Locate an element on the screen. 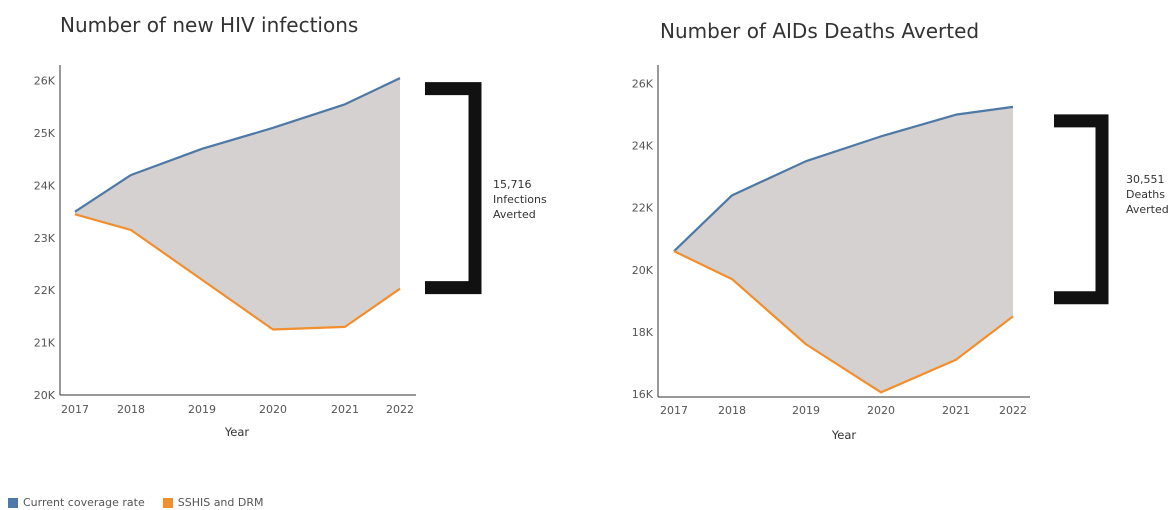  chart2-y-tick-label: 26K is located at coordinates (643, 84).